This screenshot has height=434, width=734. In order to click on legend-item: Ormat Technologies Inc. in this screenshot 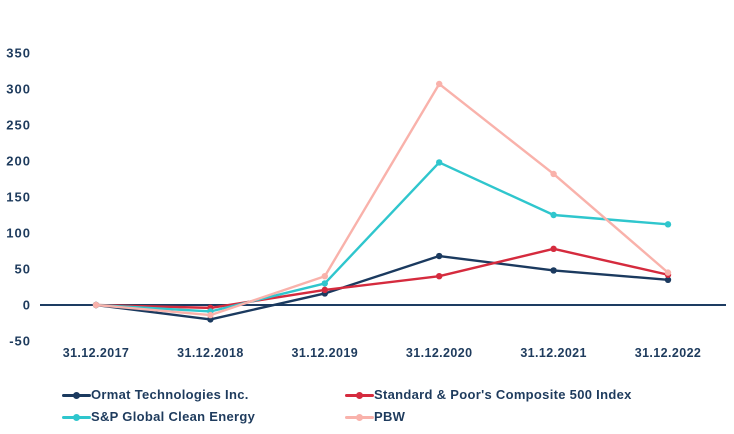, I will do `click(203, 395)`.